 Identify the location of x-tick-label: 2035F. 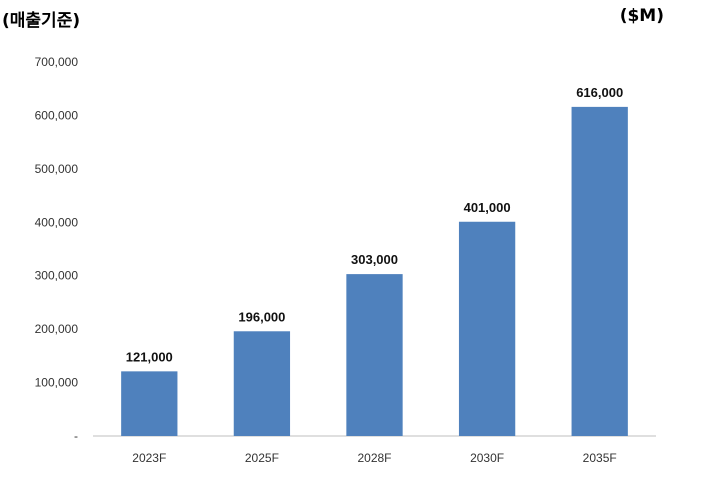
(600, 458).